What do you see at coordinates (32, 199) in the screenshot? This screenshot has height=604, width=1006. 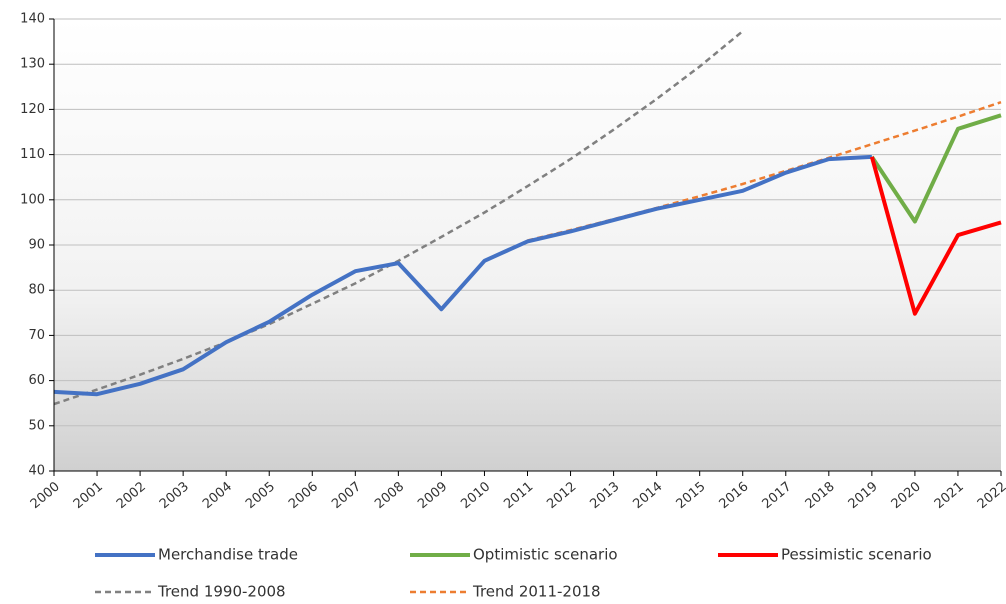 I see `y-tick-label: 100` at bounding box center [32, 199].